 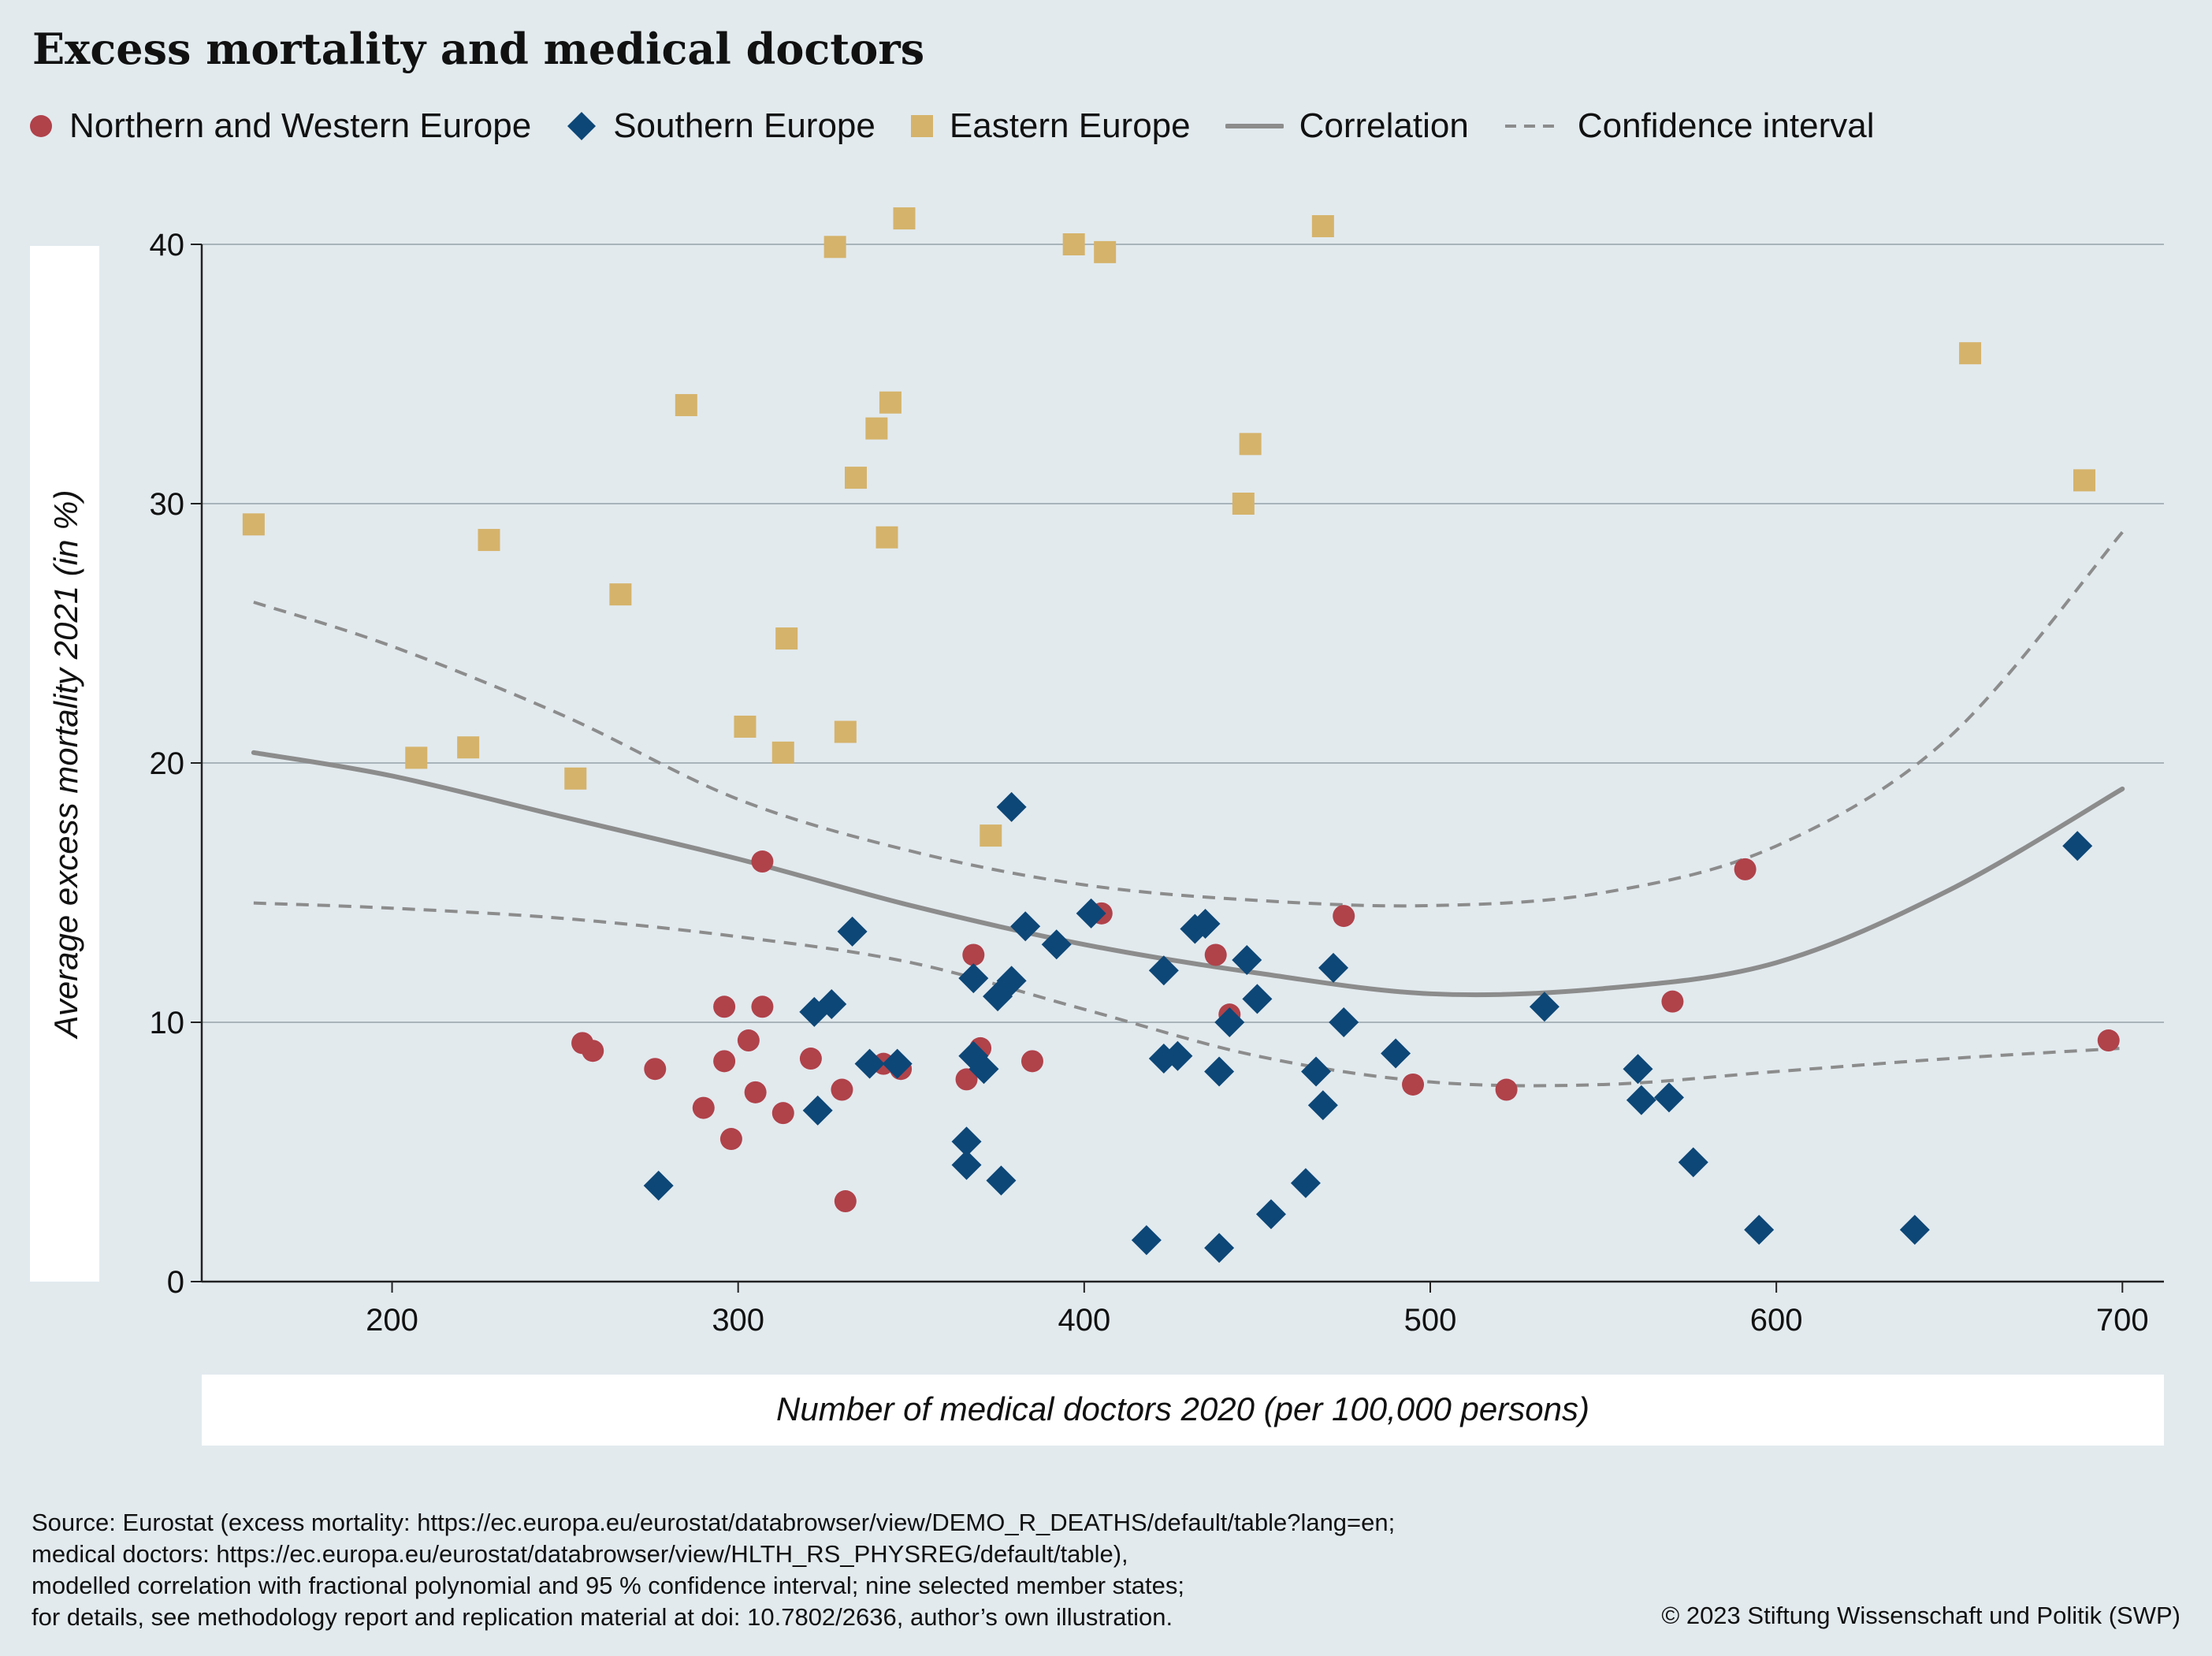 What do you see at coordinates (1070, 125) in the screenshot?
I see `legend-label-eastern: Eastern Europe` at bounding box center [1070, 125].